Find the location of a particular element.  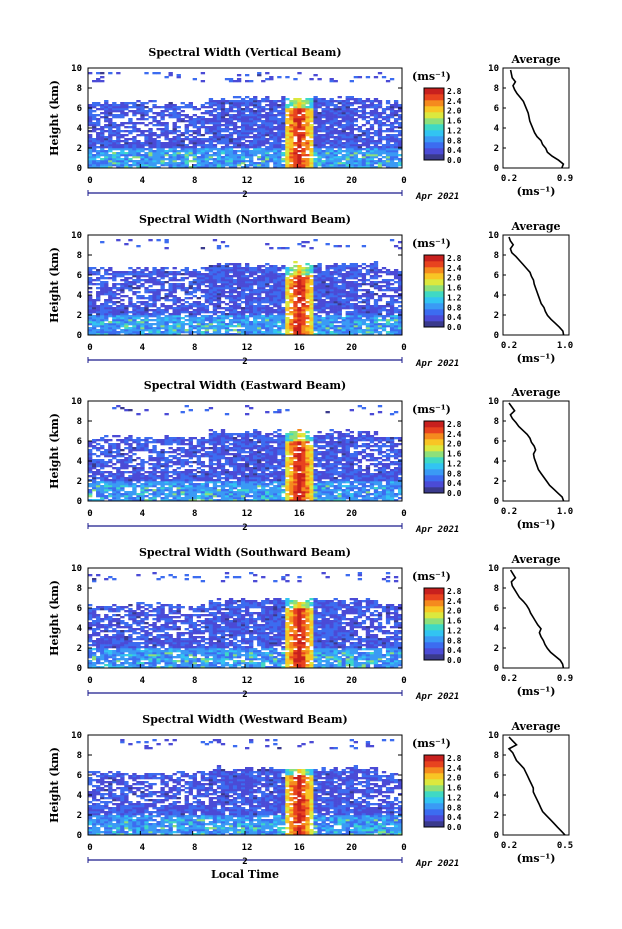

colorbar-tick-label: 1.6 is located at coordinates (454, 288).